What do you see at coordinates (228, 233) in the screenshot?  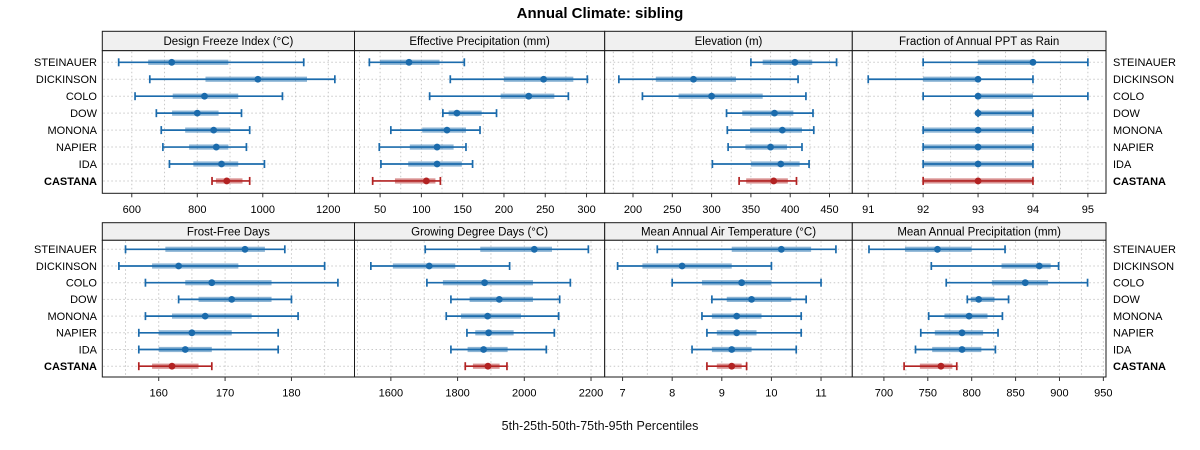 I see `panel-title: Frost-Free Days` at bounding box center [228, 233].